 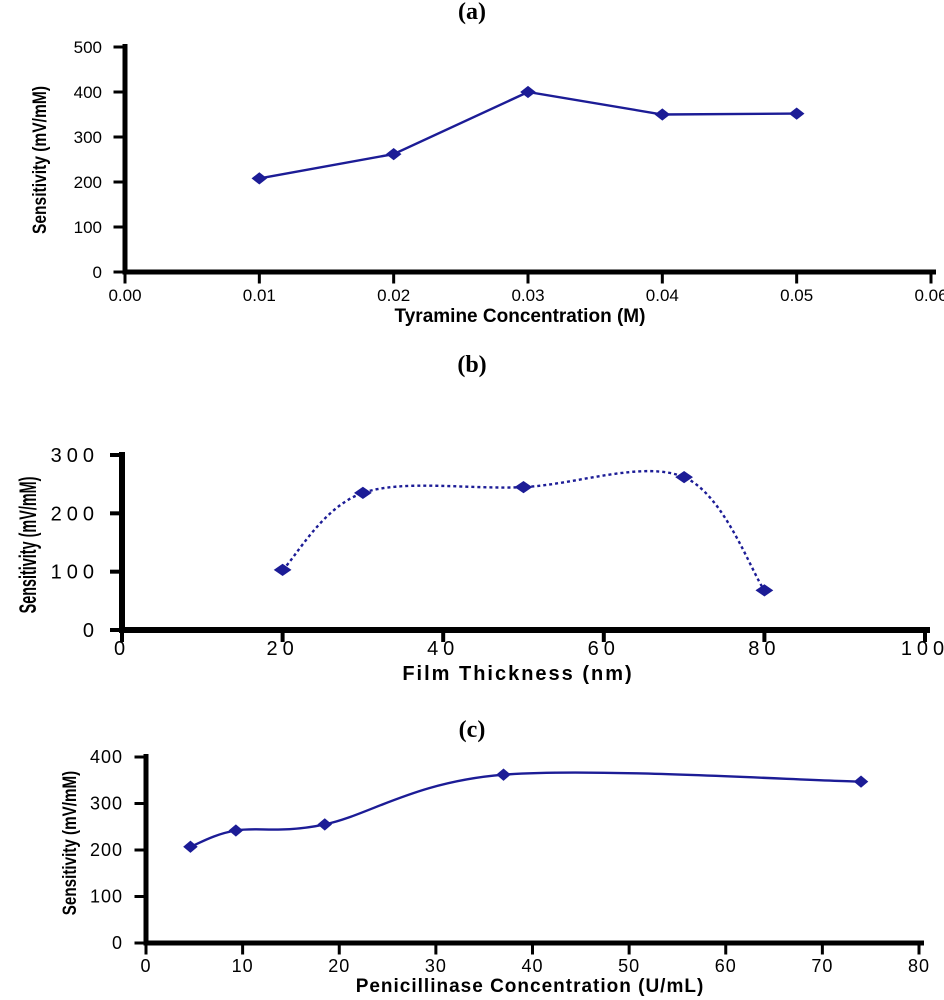 I want to click on x-tick-label: 0.06, so click(x=929, y=295).